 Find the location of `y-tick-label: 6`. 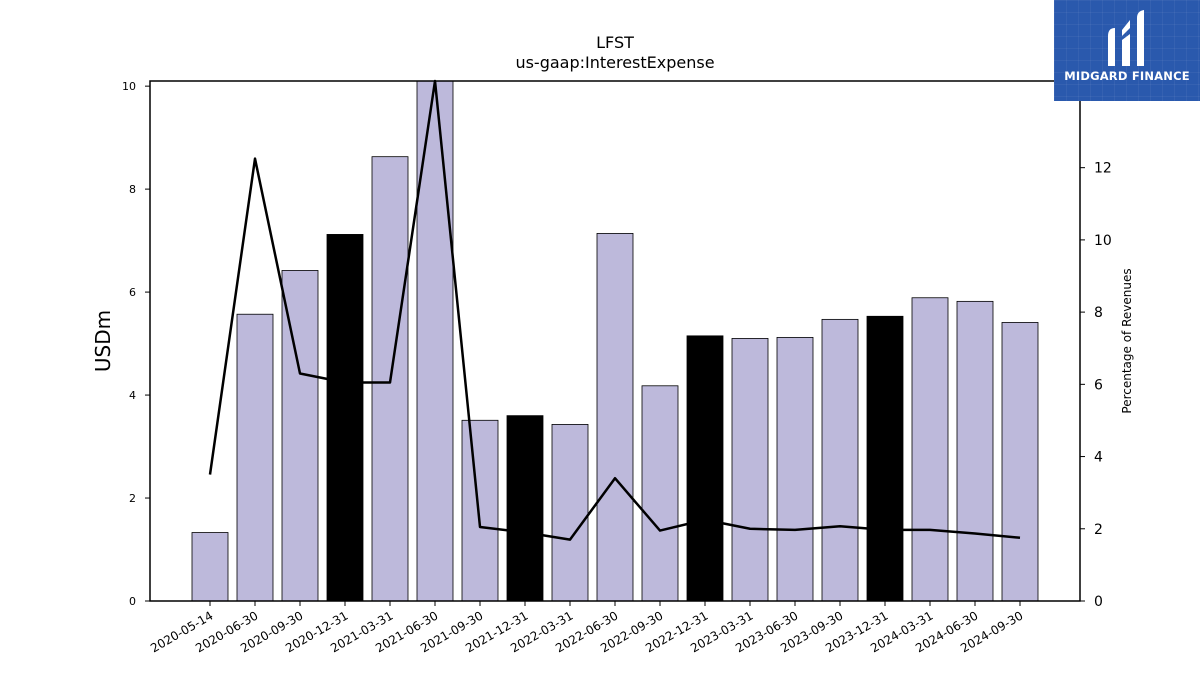

y-tick-label: 6 is located at coordinates (132, 292).